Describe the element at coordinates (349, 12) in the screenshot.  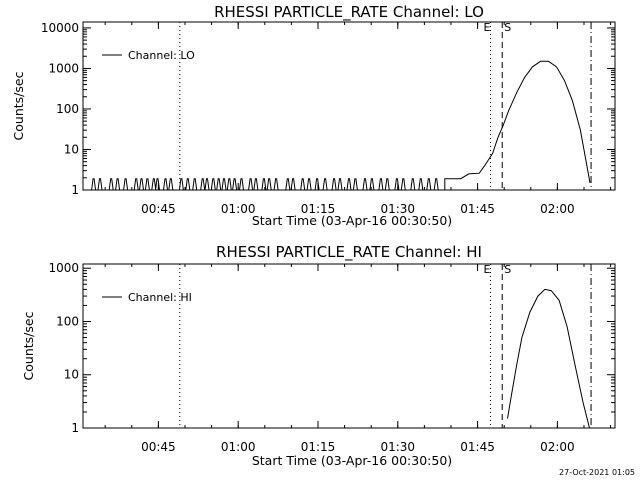
I see `chart-title: RHESSI PARTICLE_RATE Channel: LO` at that location.